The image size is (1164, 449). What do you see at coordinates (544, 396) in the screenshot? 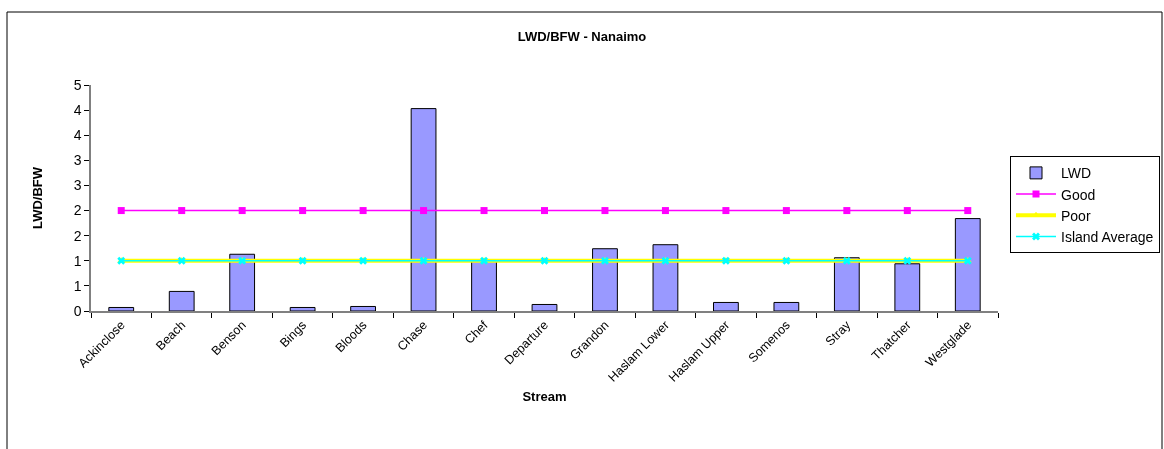
I see `x-axis-title: Stream` at bounding box center [544, 396].